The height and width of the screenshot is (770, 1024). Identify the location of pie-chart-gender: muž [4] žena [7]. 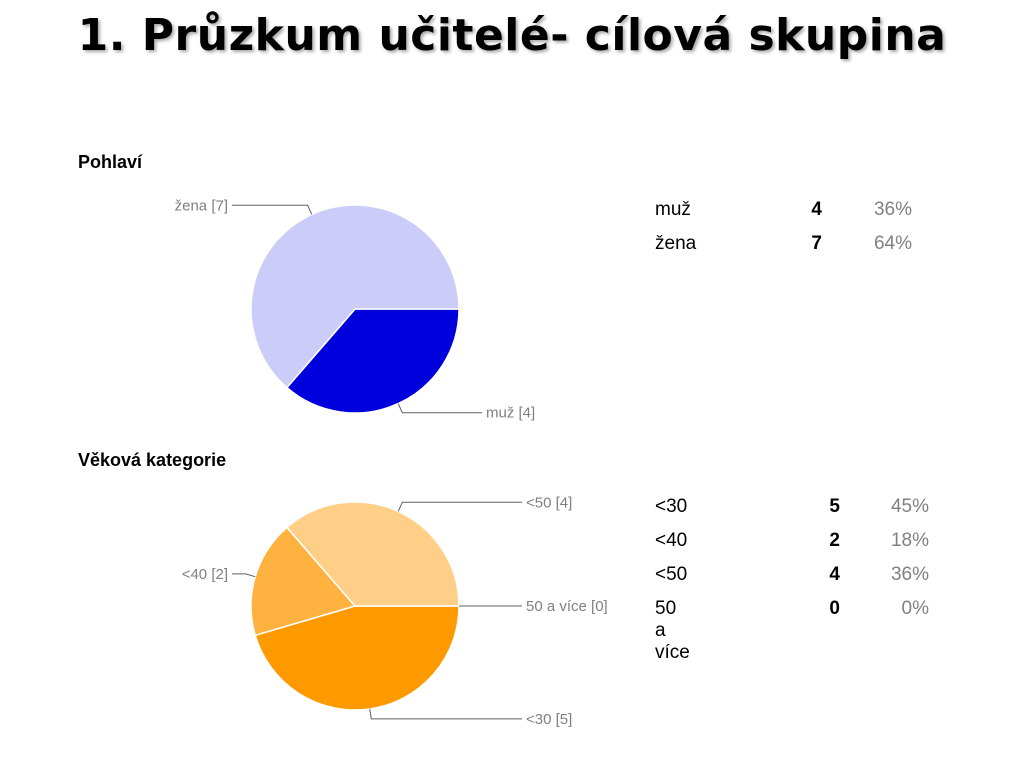
(355, 309).